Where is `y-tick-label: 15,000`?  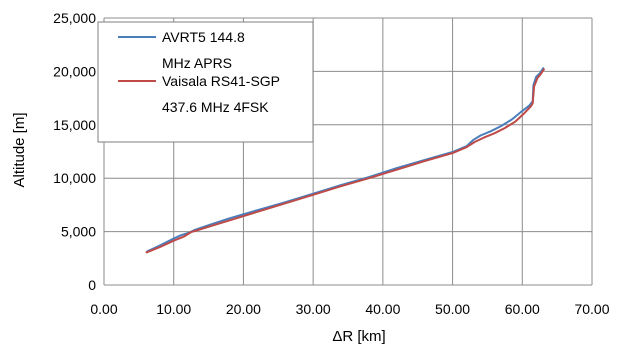 y-tick-label: 15,000 is located at coordinates (74, 125).